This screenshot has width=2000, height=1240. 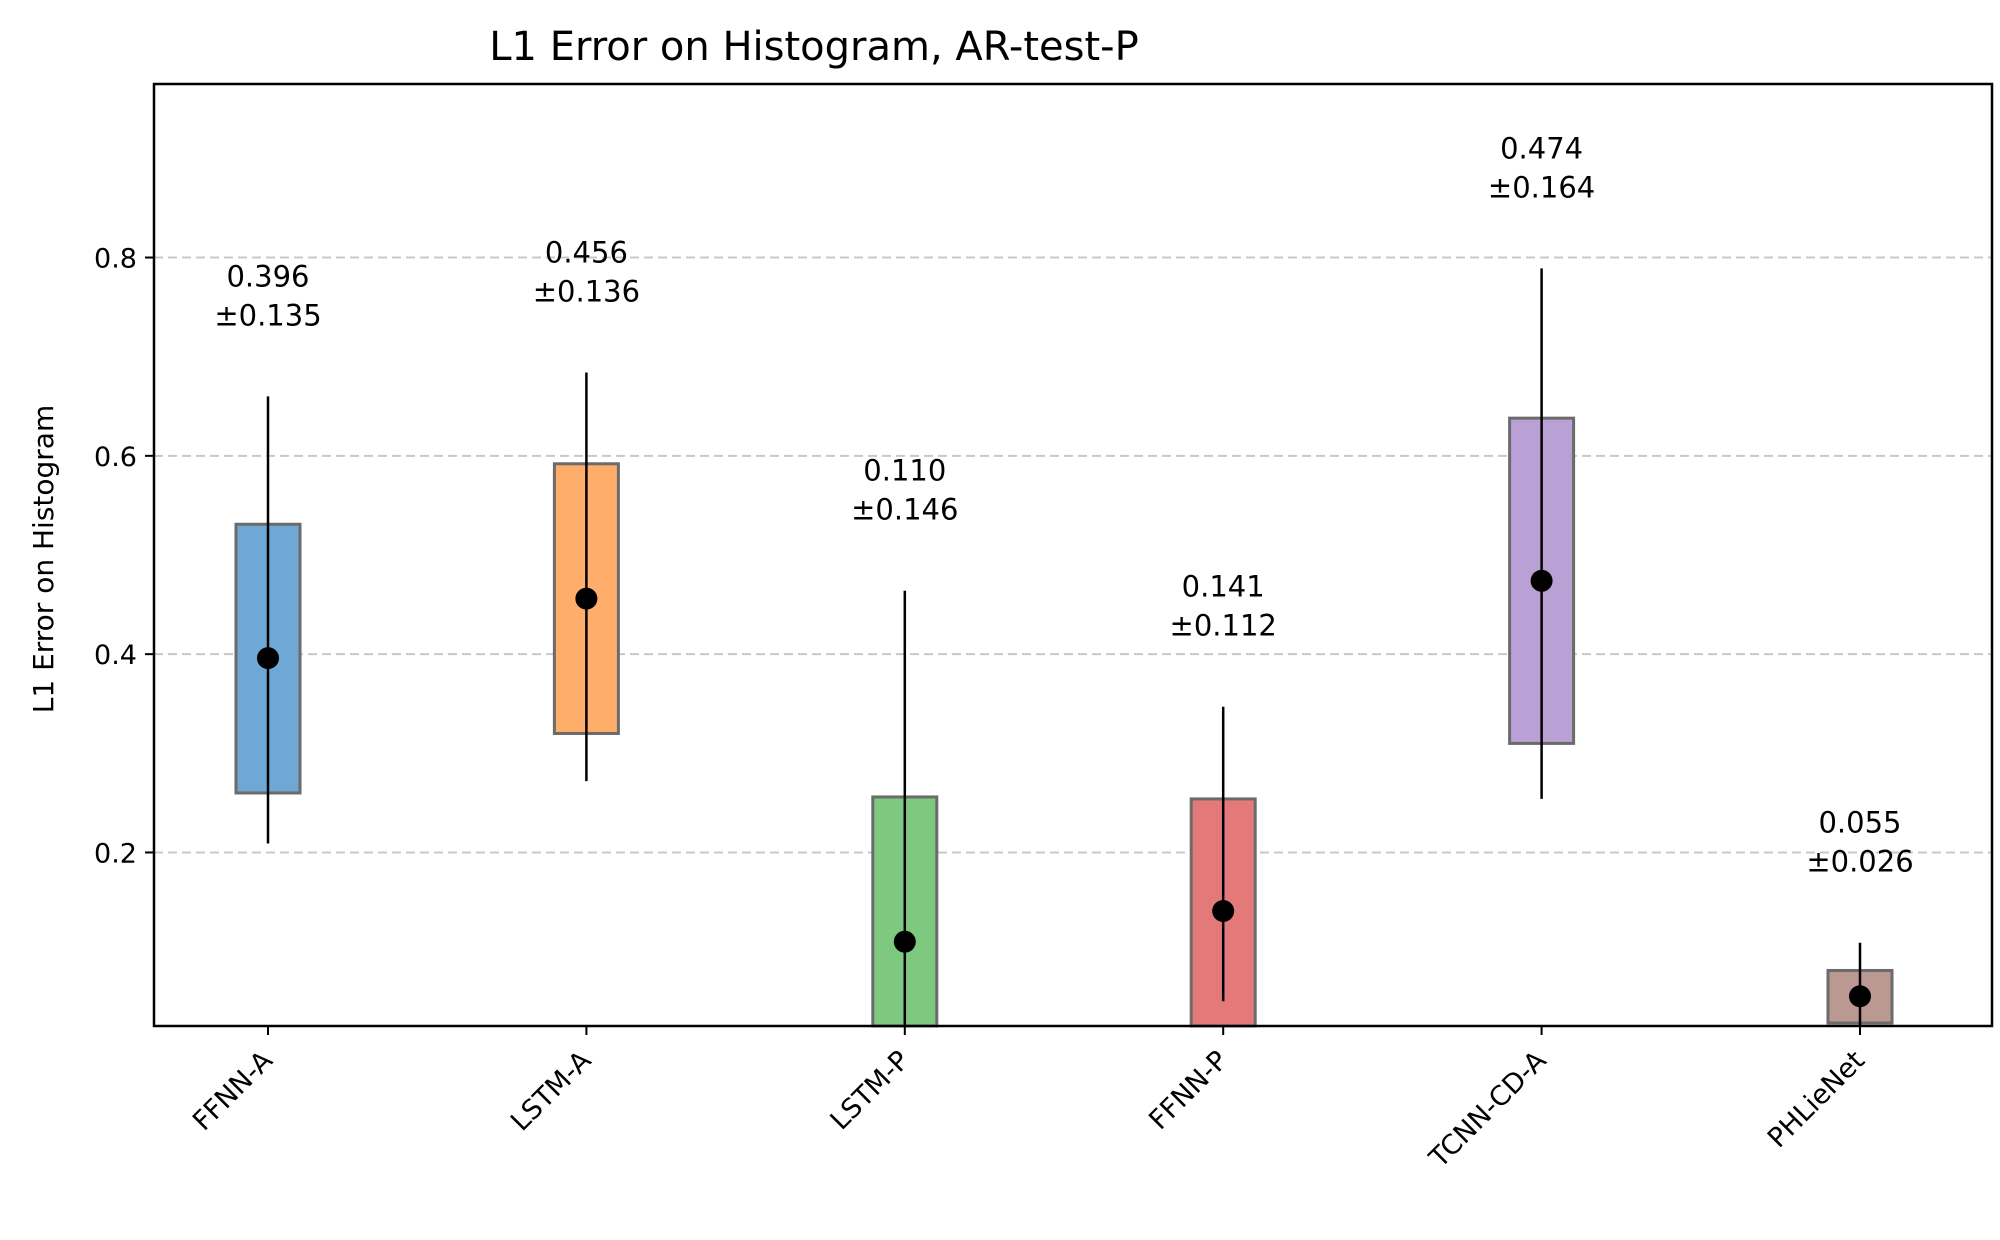 What do you see at coordinates (115, 457) in the screenshot?
I see `y-tick-label: 0.6` at bounding box center [115, 457].